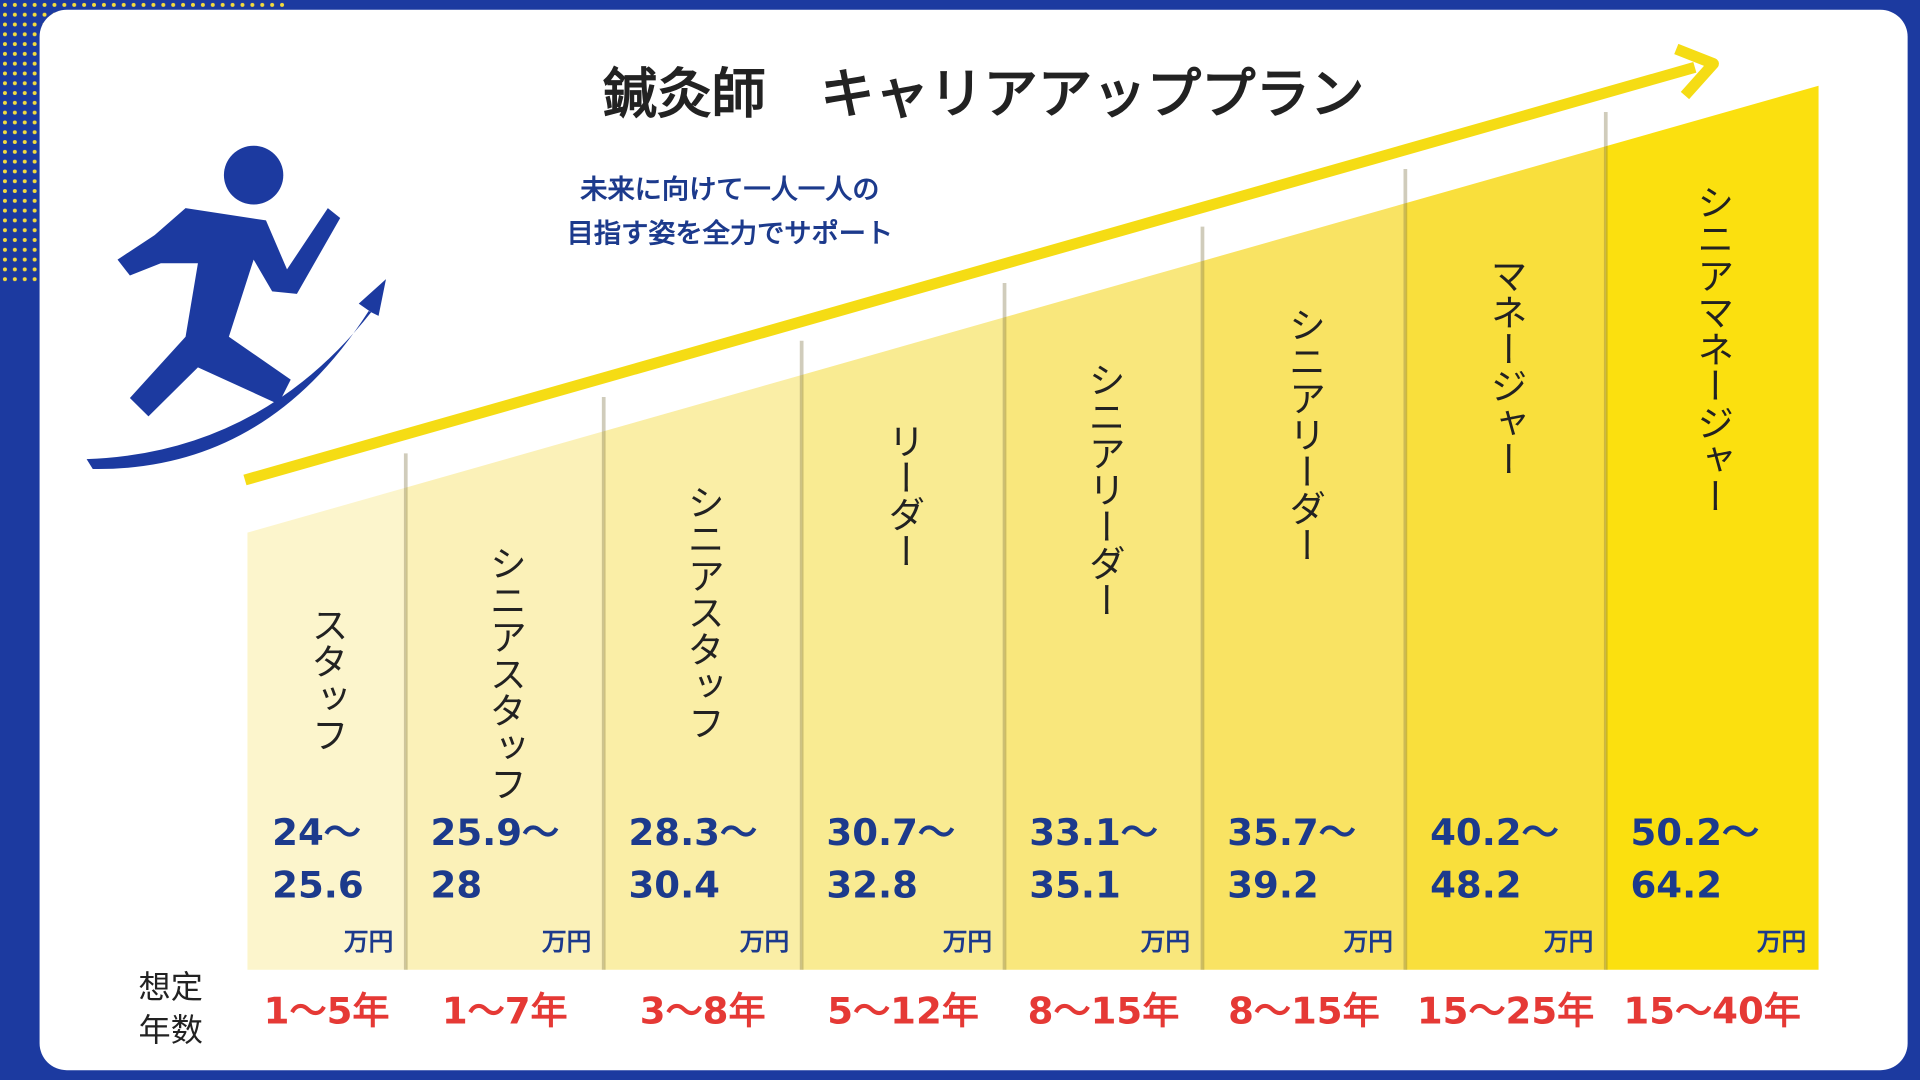 This screenshot has height=1080, width=1920. What do you see at coordinates (872, 885) in the screenshot?
I see `salary-to: 32.8` at bounding box center [872, 885].